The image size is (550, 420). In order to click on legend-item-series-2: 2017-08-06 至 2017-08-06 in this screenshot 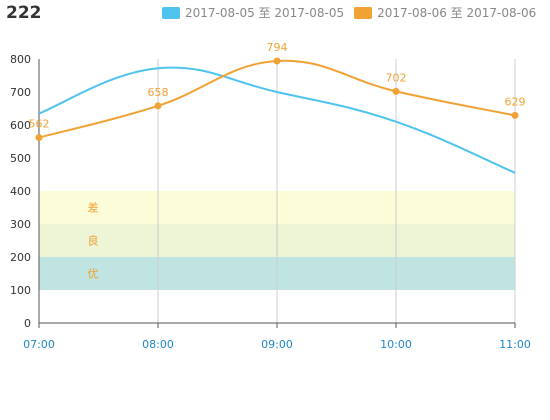, I will do `click(445, 12)`.